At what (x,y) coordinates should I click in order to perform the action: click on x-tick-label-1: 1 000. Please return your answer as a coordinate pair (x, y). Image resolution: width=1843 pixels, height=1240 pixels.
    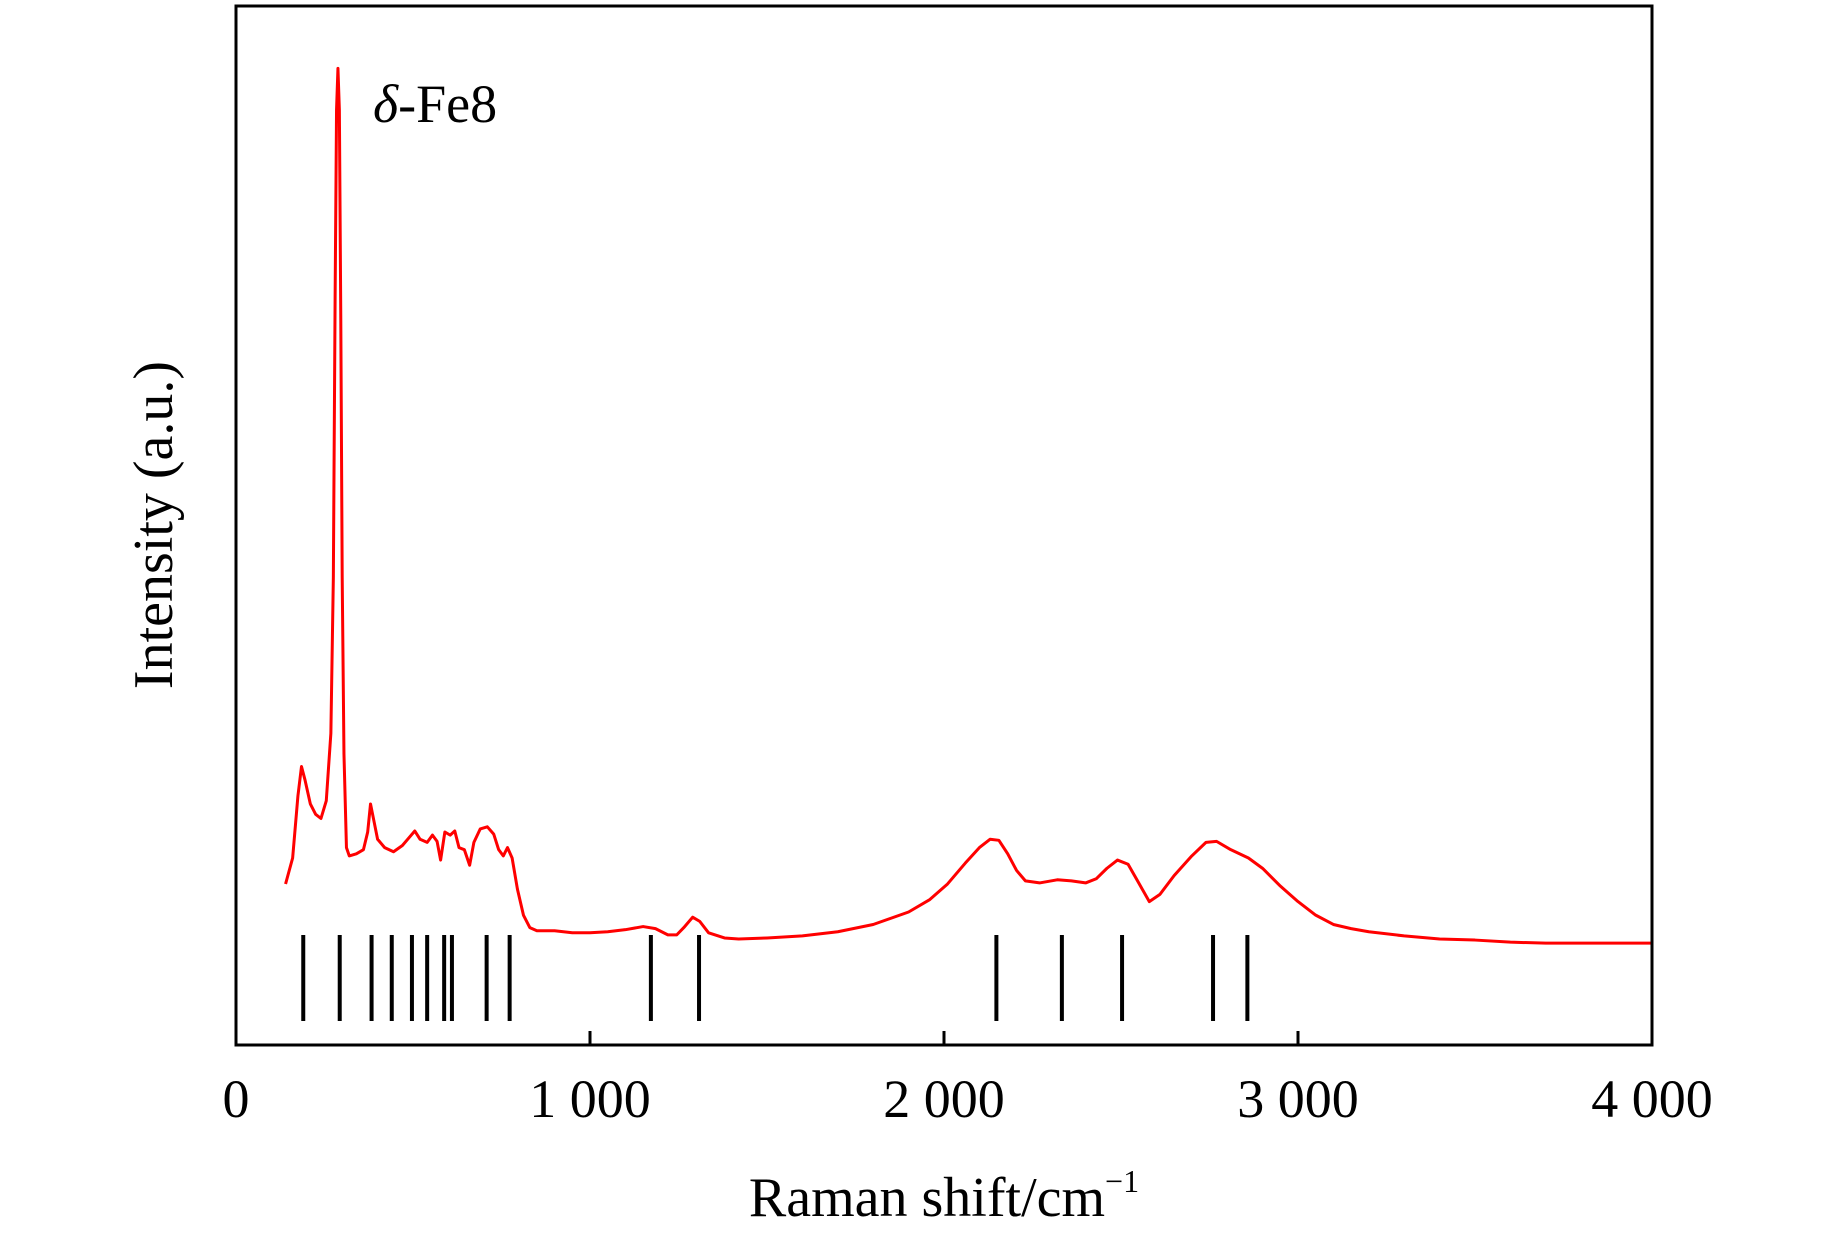
    Looking at the image, I should click on (590, 1099).